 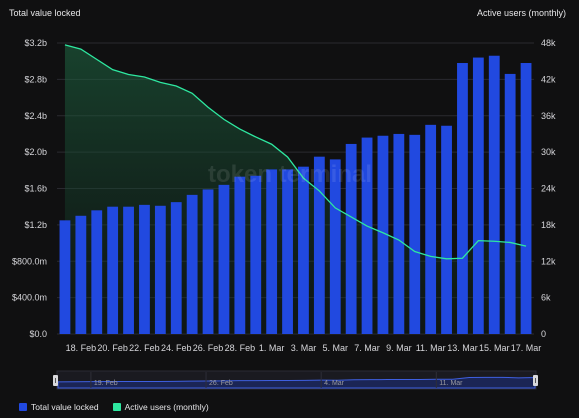 What do you see at coordinates (29, 261) in the screenshot?
I see `left-tick-label: $800.0m` at bounding box center [29, 261].